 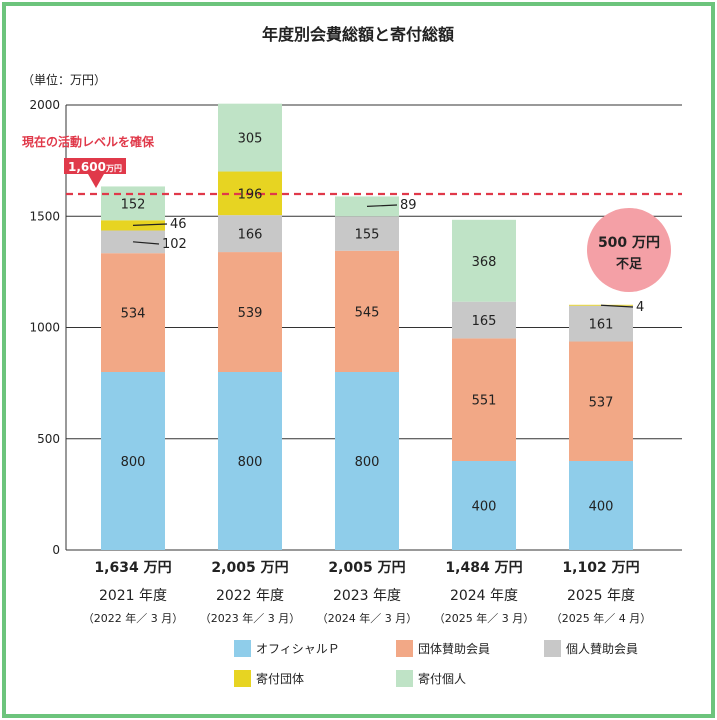 I want to click on data-label: 539, so click(x=250, y=313).